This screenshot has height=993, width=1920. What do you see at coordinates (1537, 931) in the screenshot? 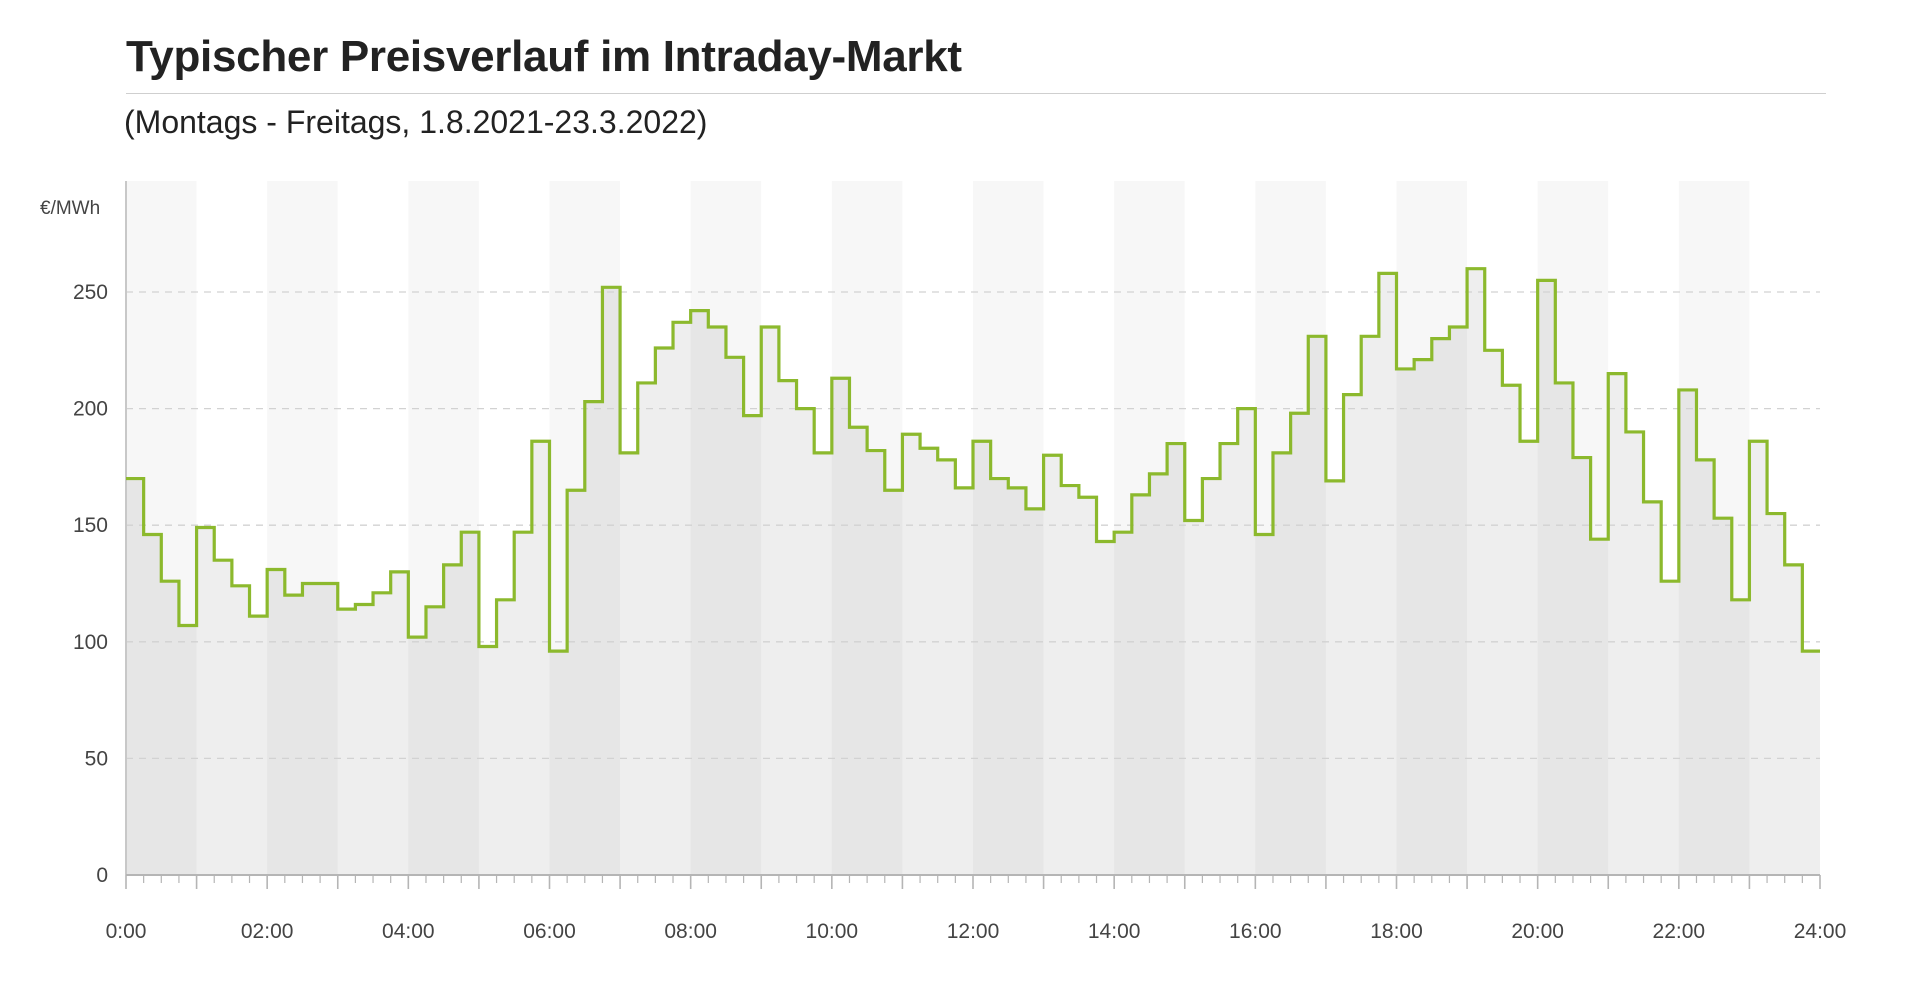
I see `x-tick-label: 20:00` at bounding box center [1537, 931].